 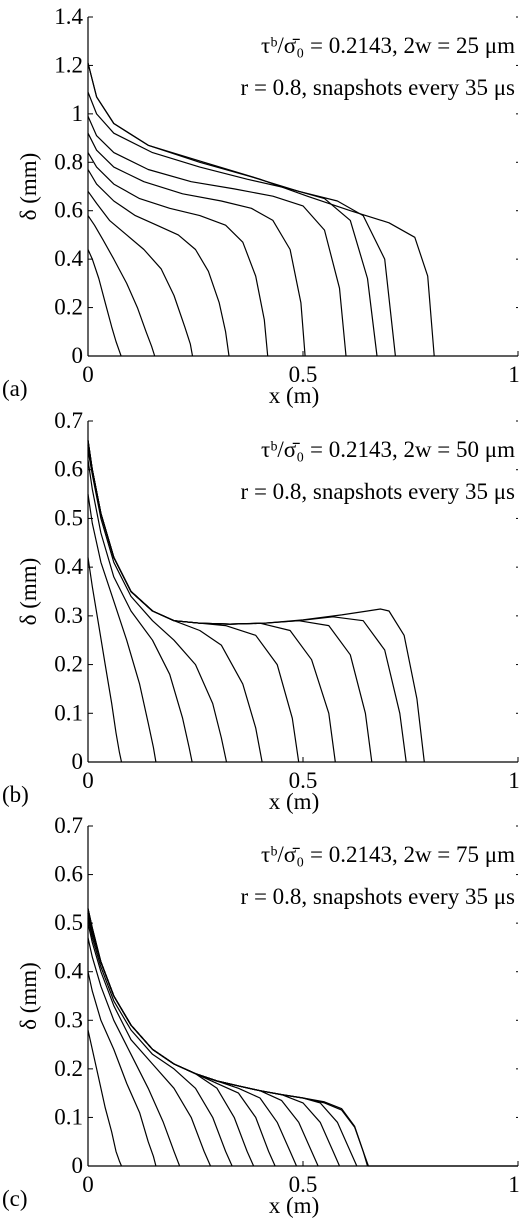 I want to click on annotation-line-1: τᵇ/σ̄₀ = 0.2143, 2w = 25 μm, so click(x=388, y=45).